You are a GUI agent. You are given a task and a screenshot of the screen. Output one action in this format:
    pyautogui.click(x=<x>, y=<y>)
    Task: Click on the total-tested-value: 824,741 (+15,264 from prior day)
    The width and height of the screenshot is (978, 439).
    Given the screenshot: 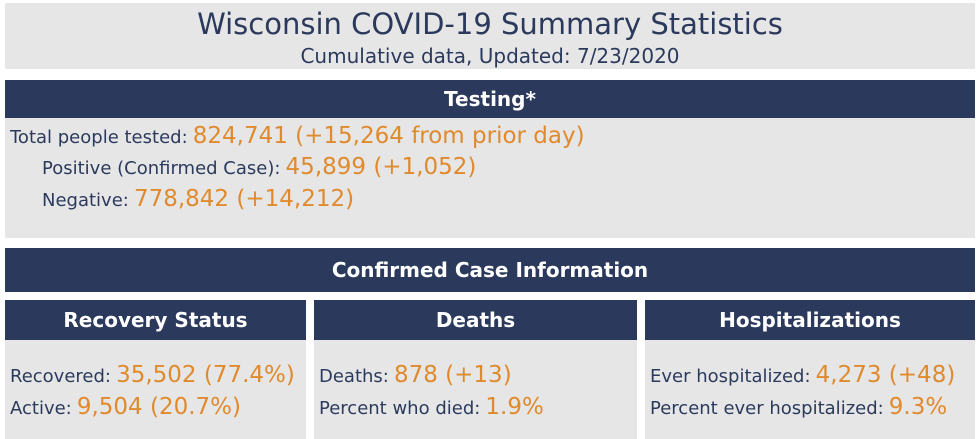 What is the action you would take?
    pyautogui.click(x=388, y=136)
    